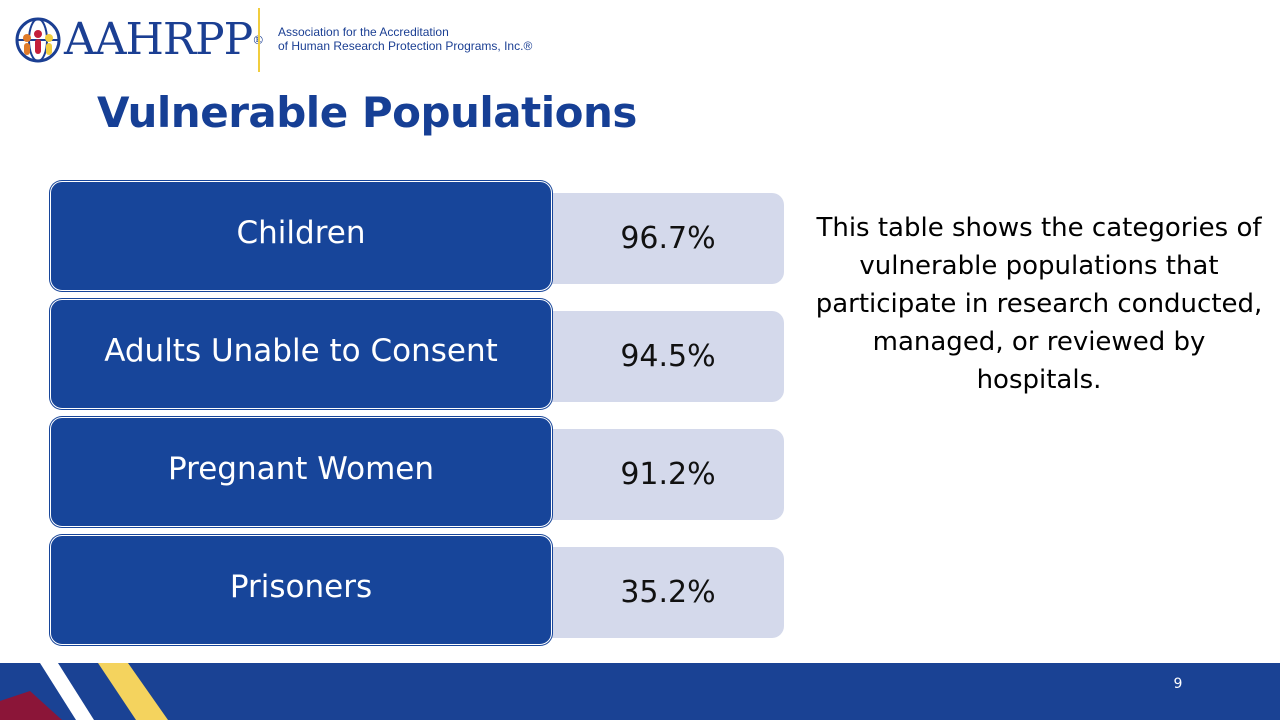 This screenshot has height=720, width=1280. I want to click on table-row-children: Children 96.7%, so click(418, 237).